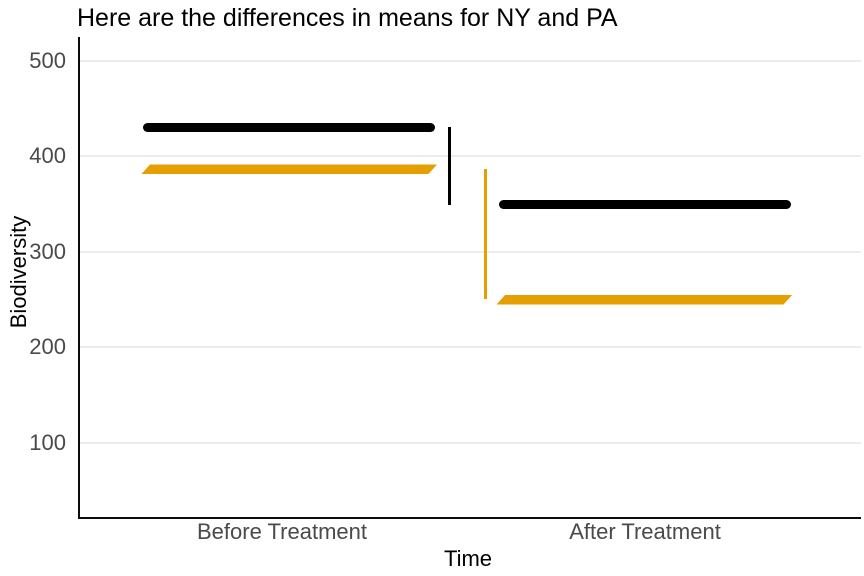 The height and width of the screenshot is (576, 864). Describe the element at coordinates (47, 251) in the screenshot. I see `y-tick-label-300: 300` at that location.